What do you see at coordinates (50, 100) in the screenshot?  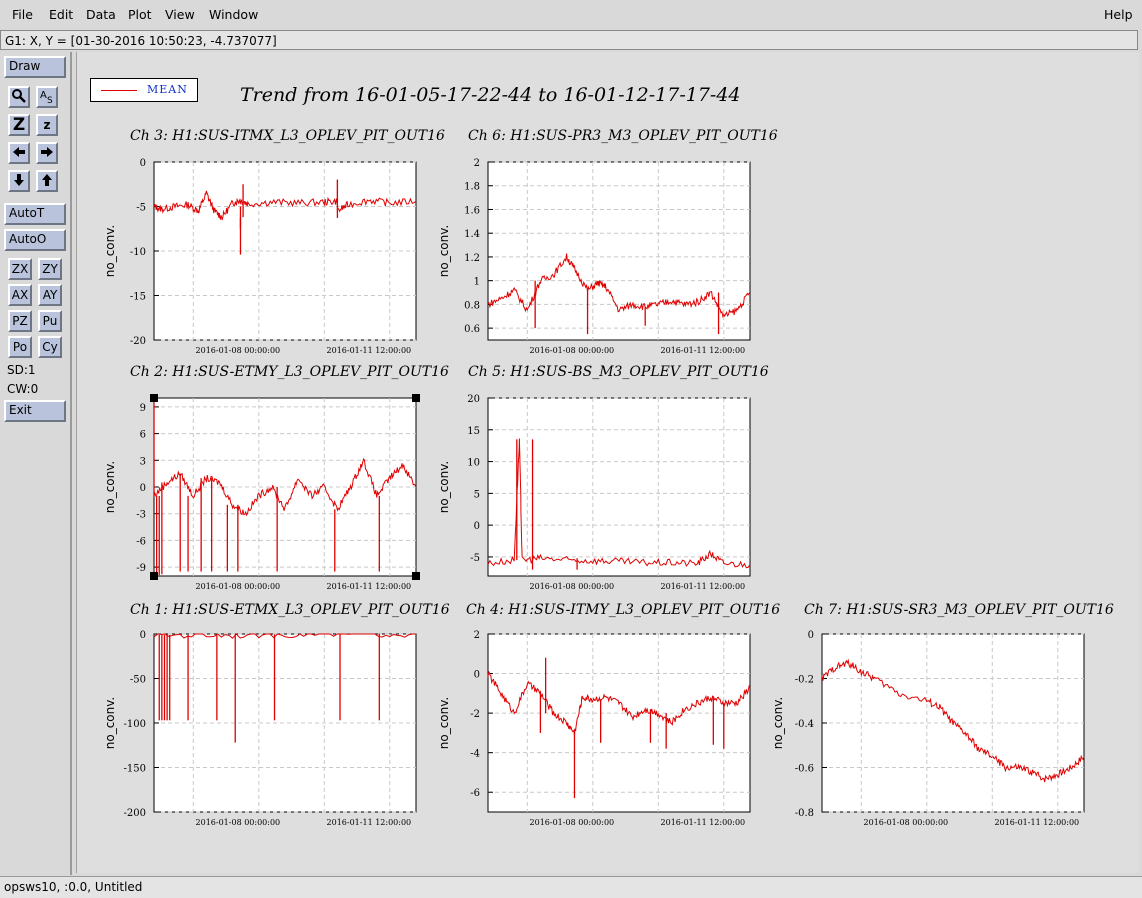 I see `svg-text: S` at bounding box center [50, 100].